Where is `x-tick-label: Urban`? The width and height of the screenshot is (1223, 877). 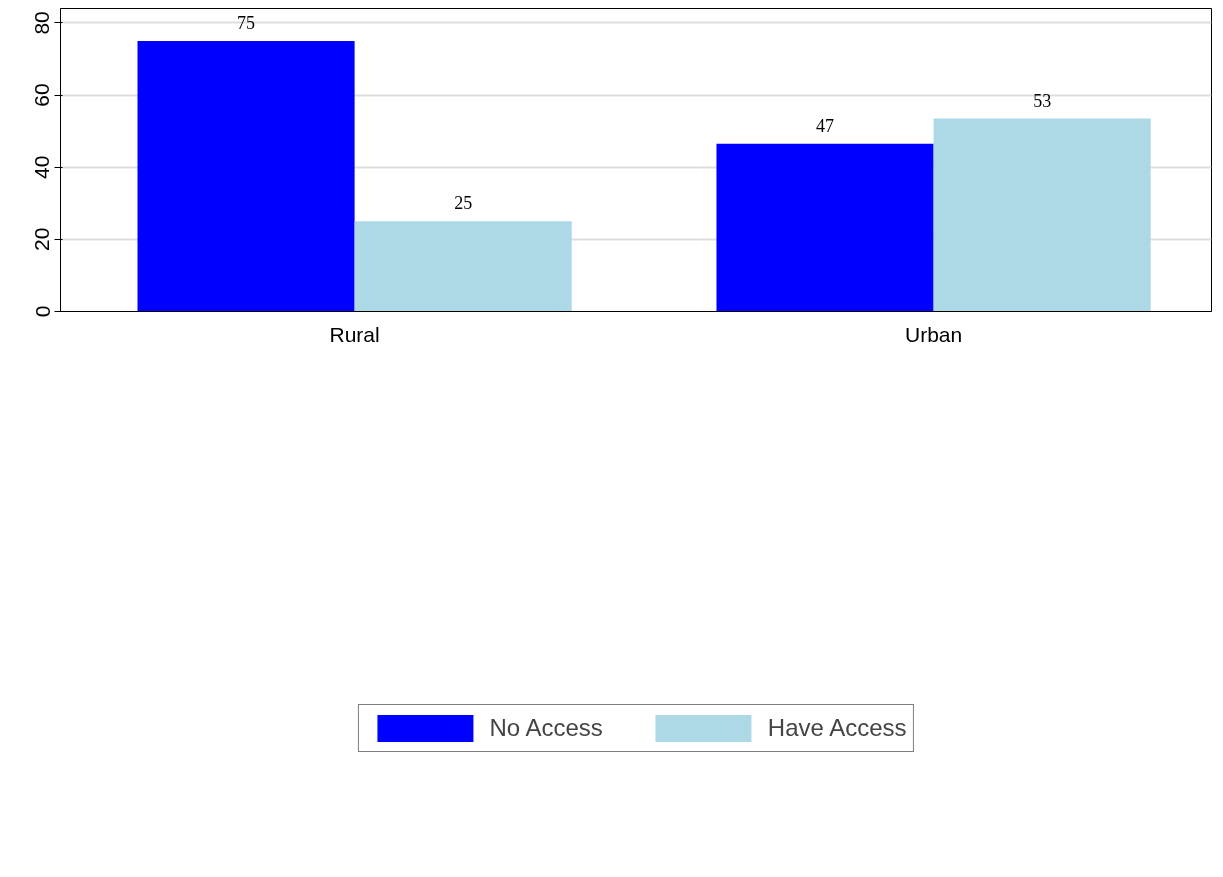 x-tick-label: Urban is located at coordinates (933, 334).